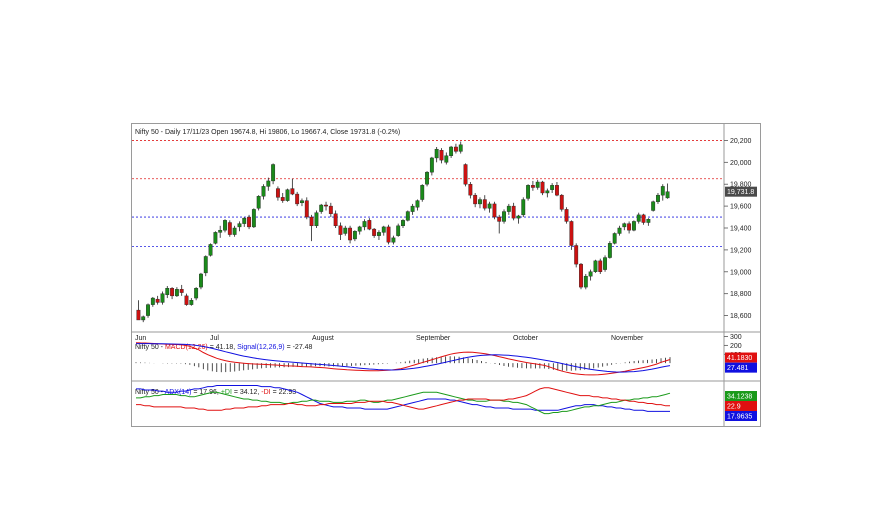 This screenshot has height=526, width=890. Describe the element at coordinates (433, 338) in the screenshot. I see `x-label-september: September` at that location.